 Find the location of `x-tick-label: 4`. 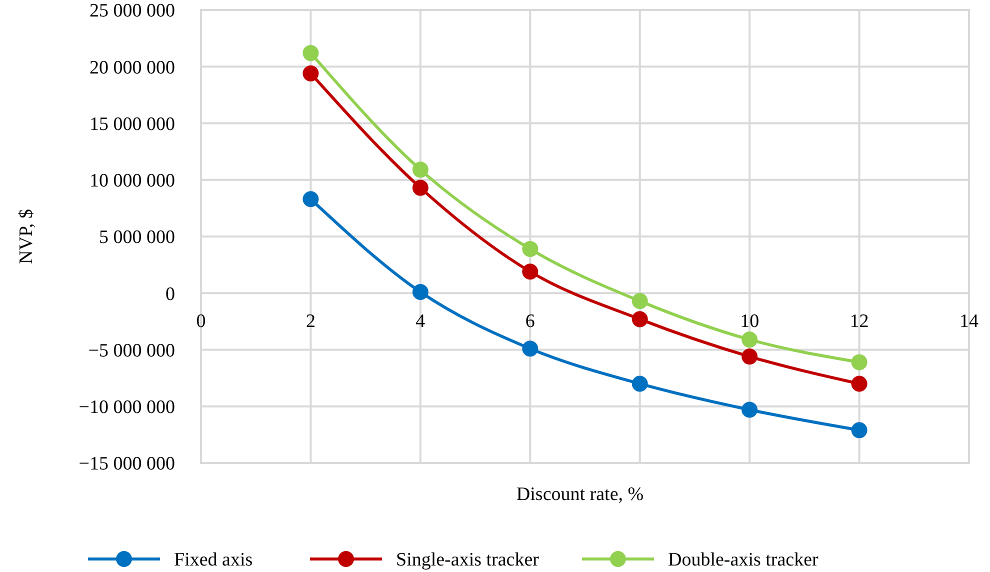

x-tick-label: 4 is located at coordinates (421, 321).